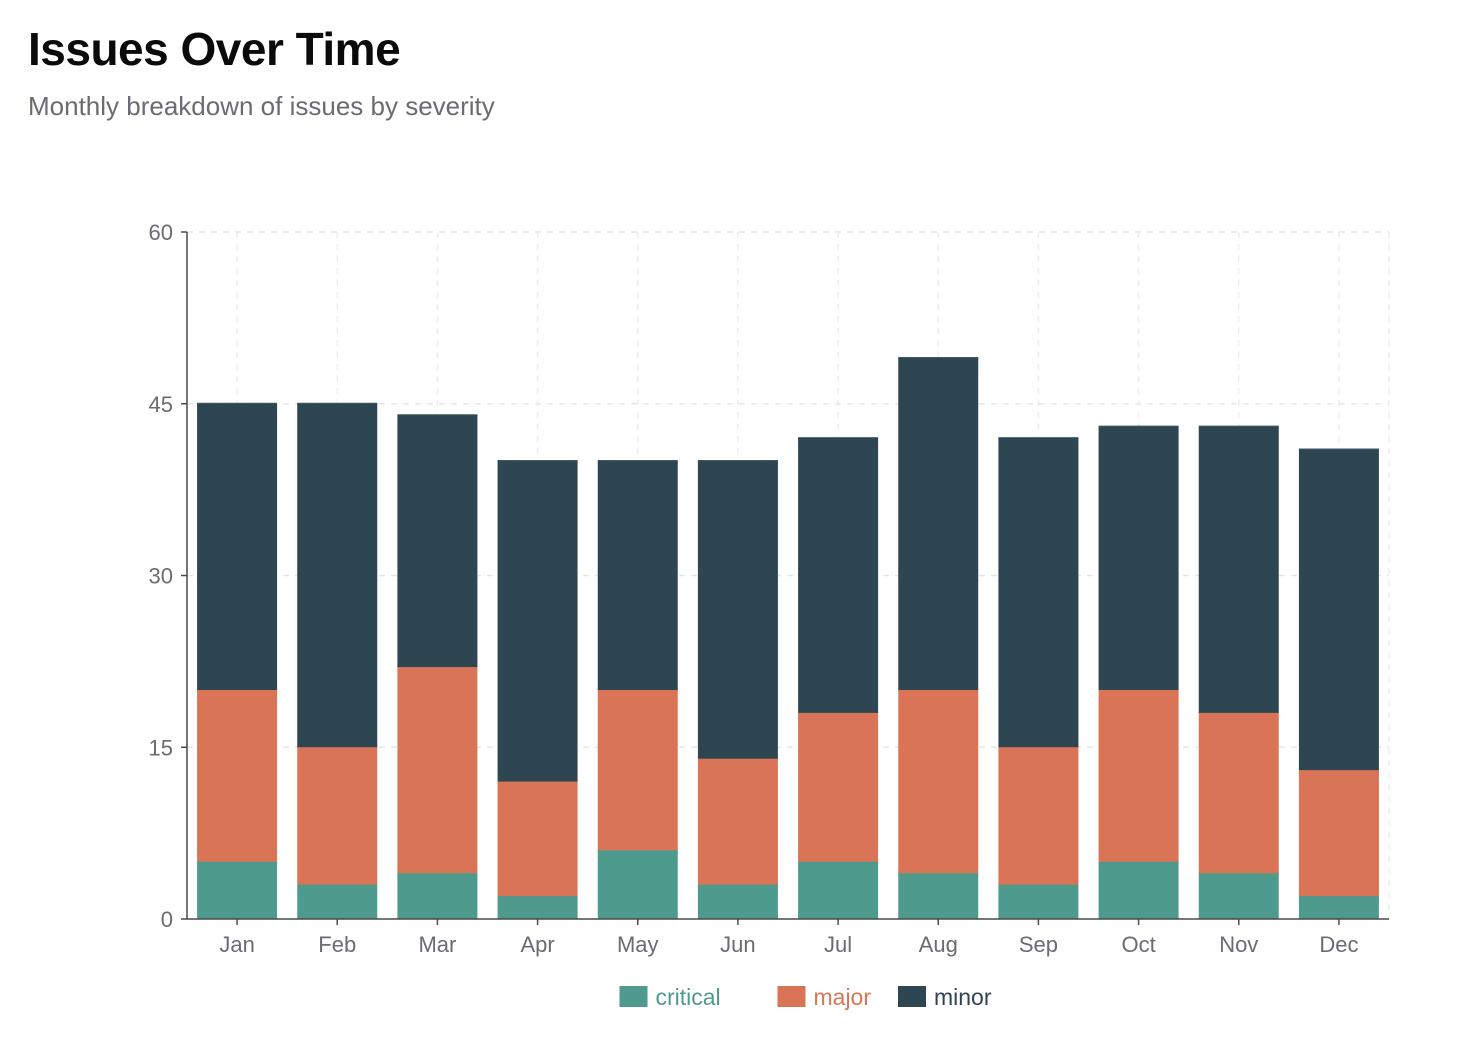 The height and width of the screenshot is (1052, 1476). Describe the element at coordinates (1338, 833) in the screenshot. I see `bar-major-dec` at that location.